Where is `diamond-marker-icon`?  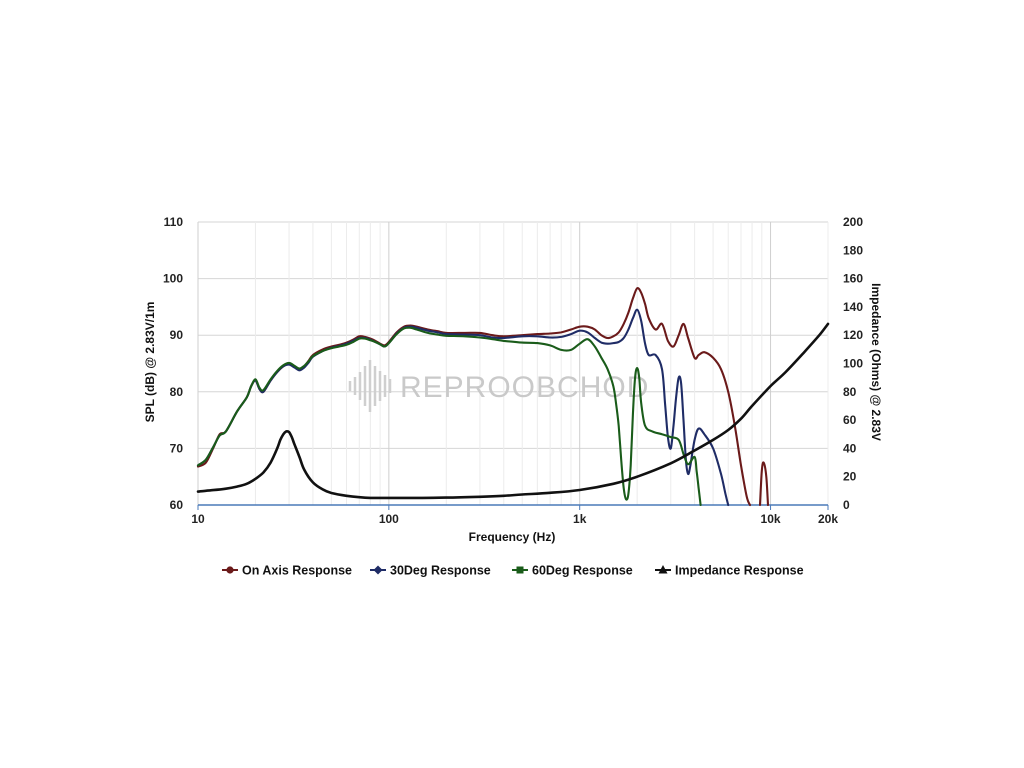
diamond-marker-icon is located at coordinates (378, 570).